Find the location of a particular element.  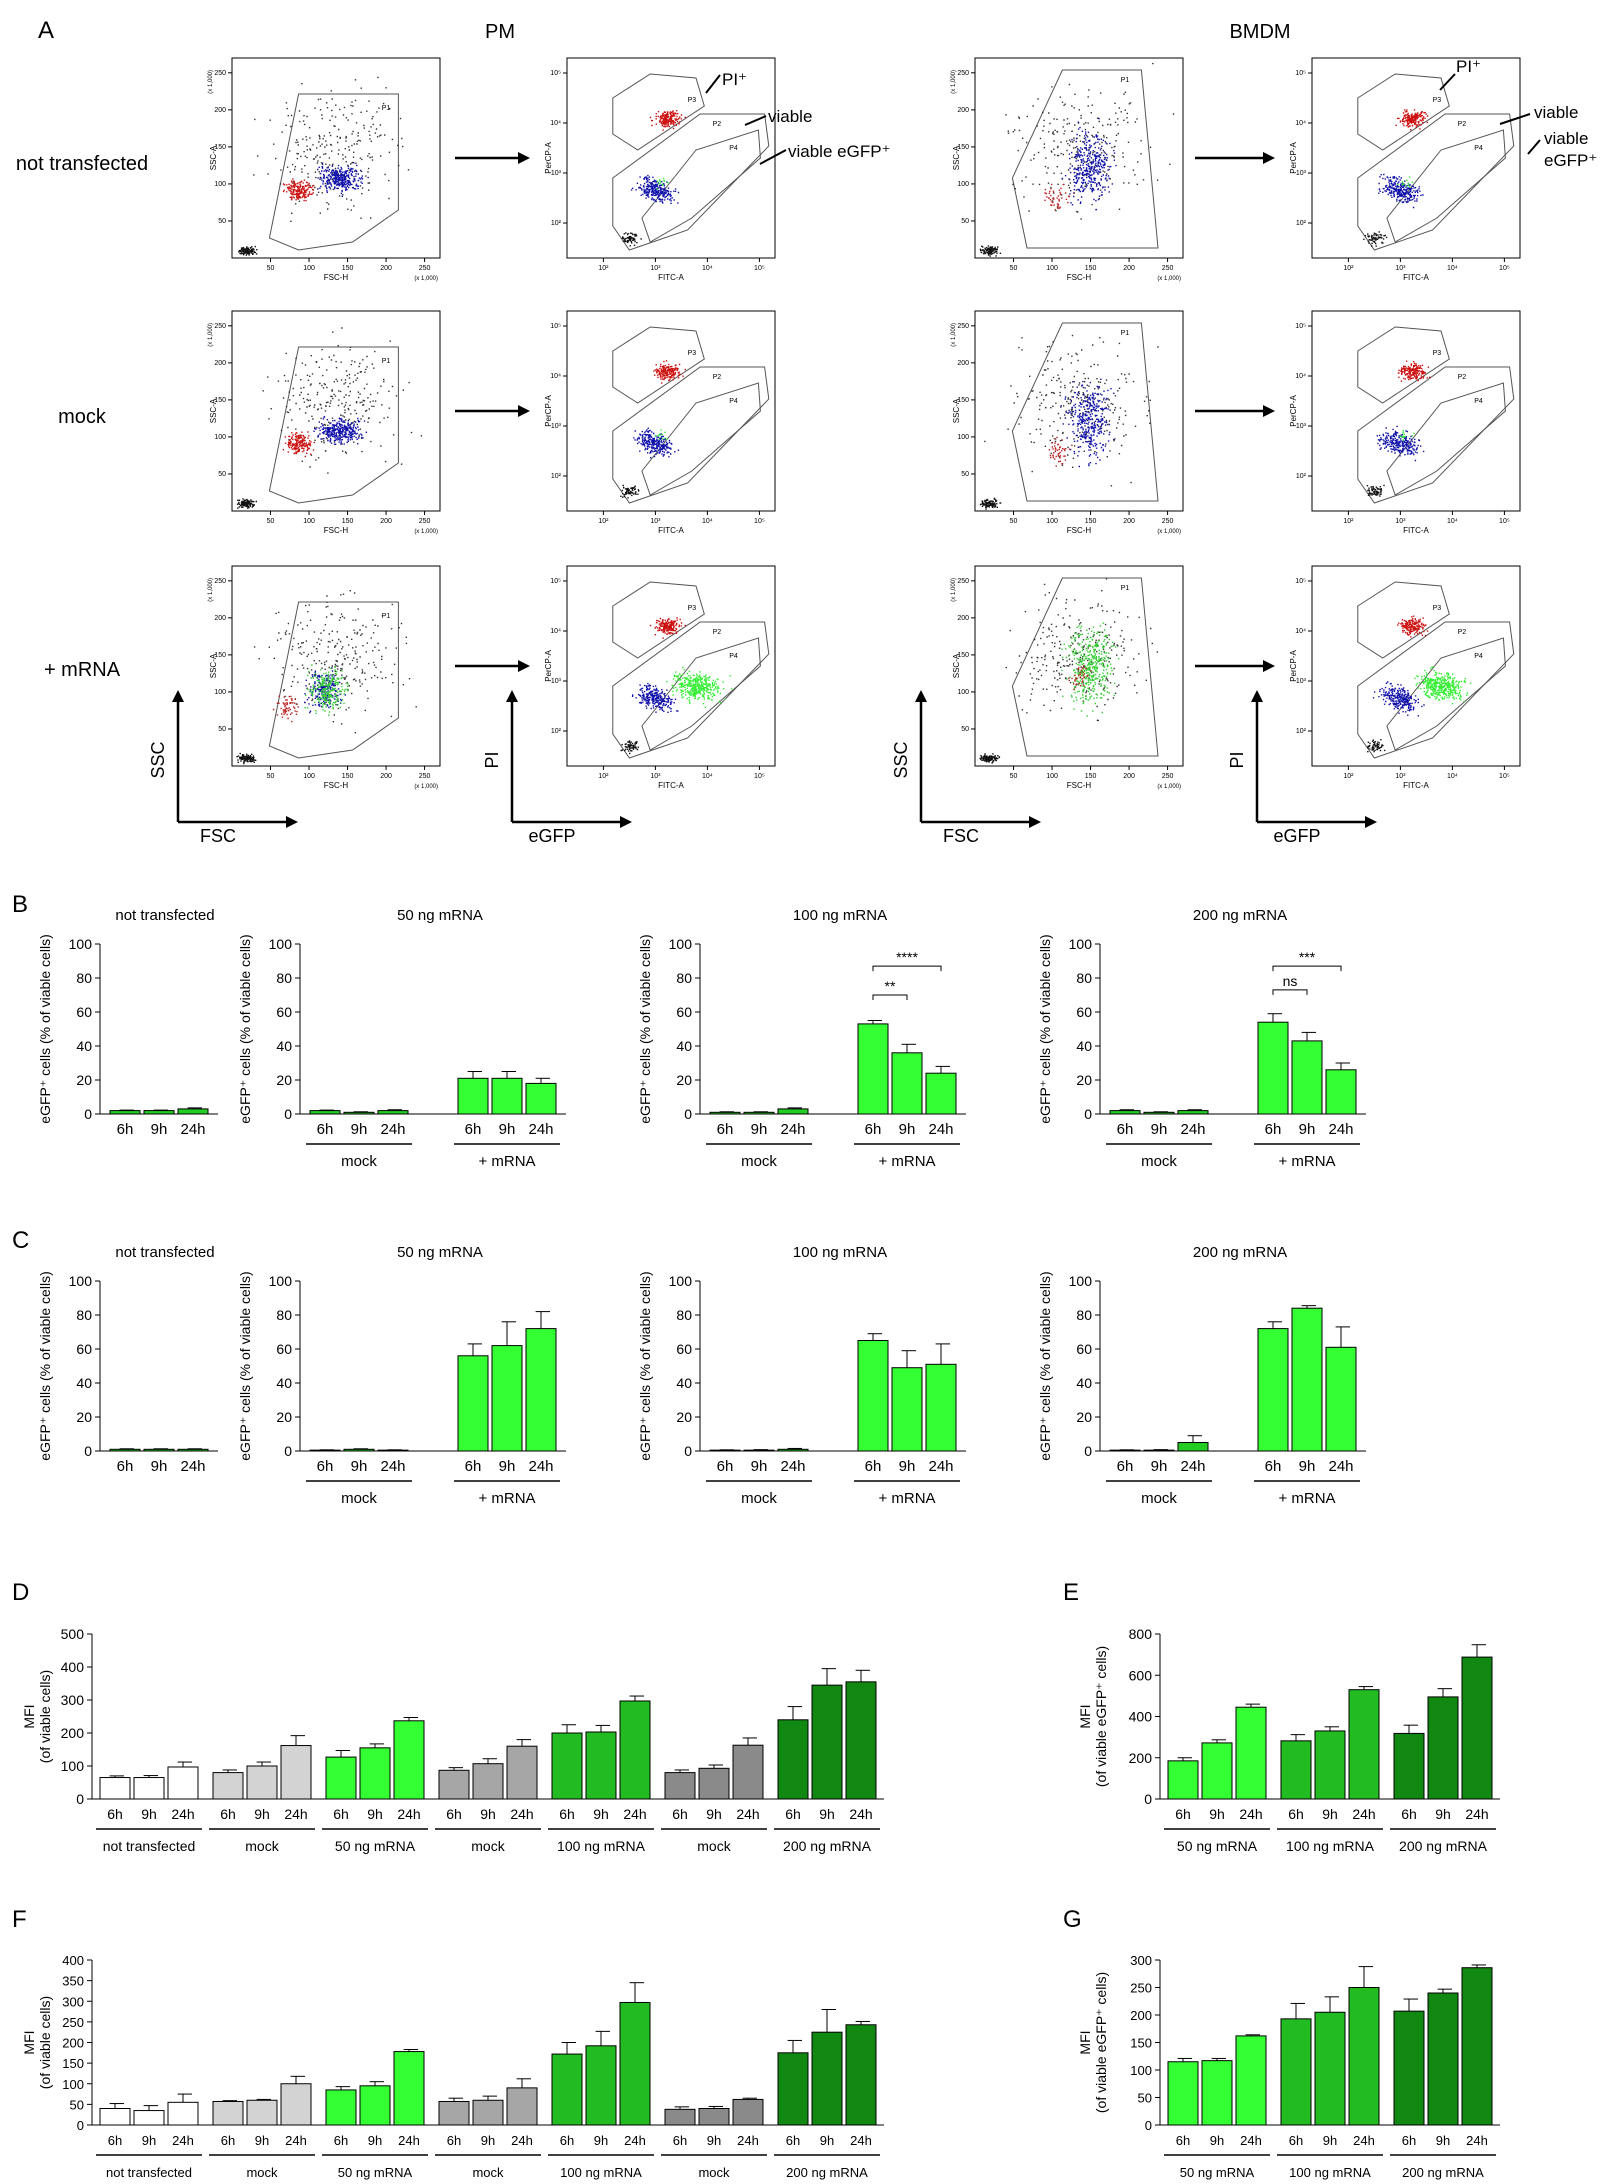

group-label: 200 ng mRNA is located at coordinates (1443, 2172).